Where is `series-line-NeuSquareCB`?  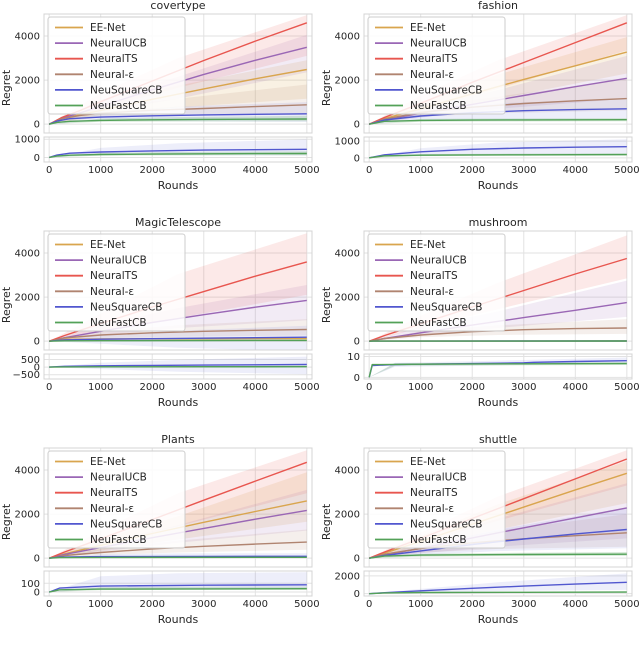
series-line-NeuSquareCB is located at coordinates (177, 153).